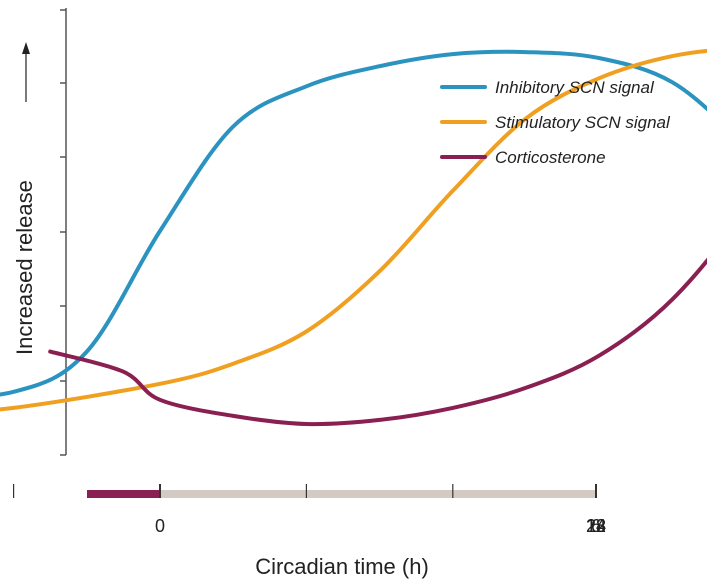 This screenshot has width=707, height=586. What do you see at coordinates (26, 72) in the screenshot?
I see `y-axis-arrow-icon` at bounding box center [26, 72].